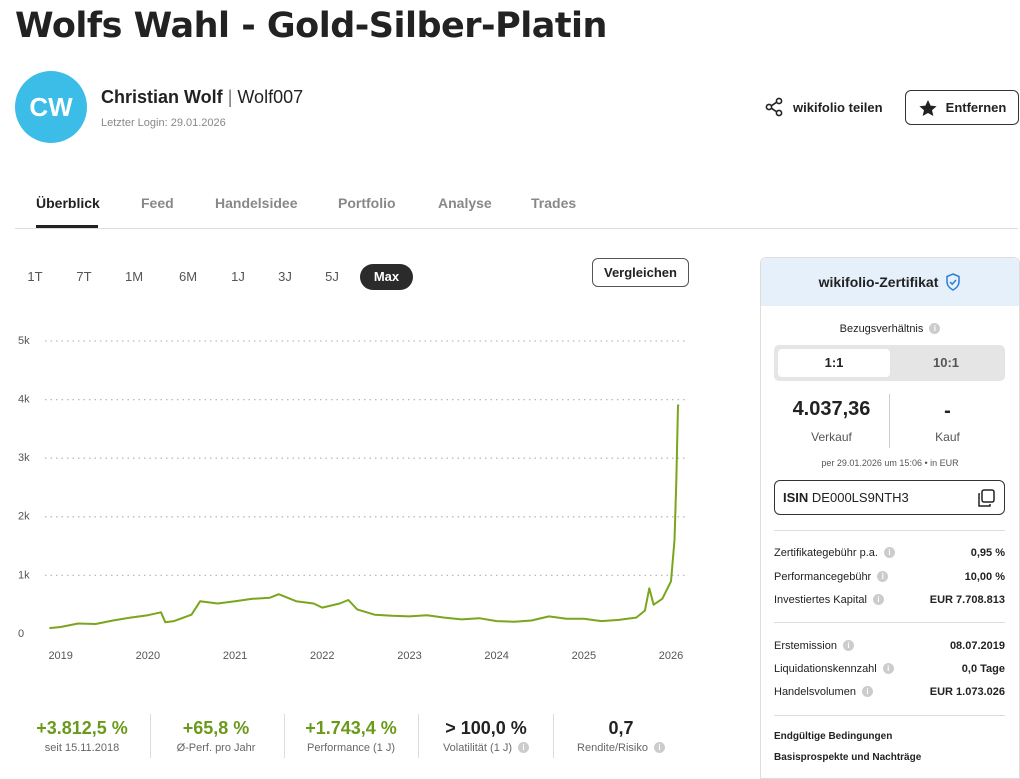  I want to click on info-label-text: Liquidationskennzahl, so click(825, 669).